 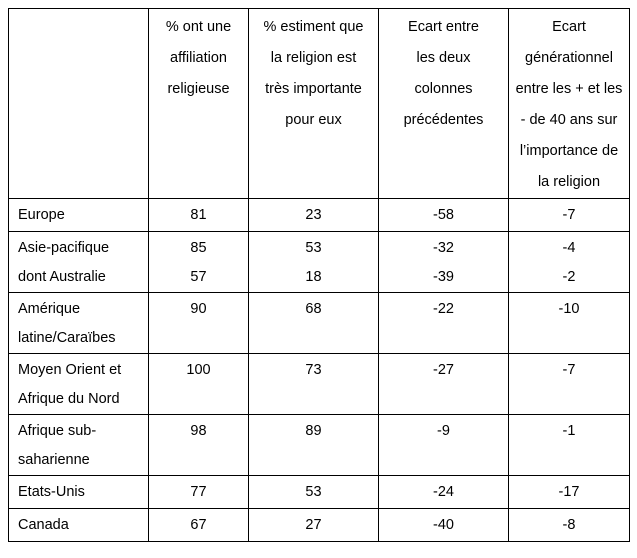 What do you see at coordinates (198, 215) in the screenshot?
I see `affiliation-cell: 81` at bounding box center [198, 215].